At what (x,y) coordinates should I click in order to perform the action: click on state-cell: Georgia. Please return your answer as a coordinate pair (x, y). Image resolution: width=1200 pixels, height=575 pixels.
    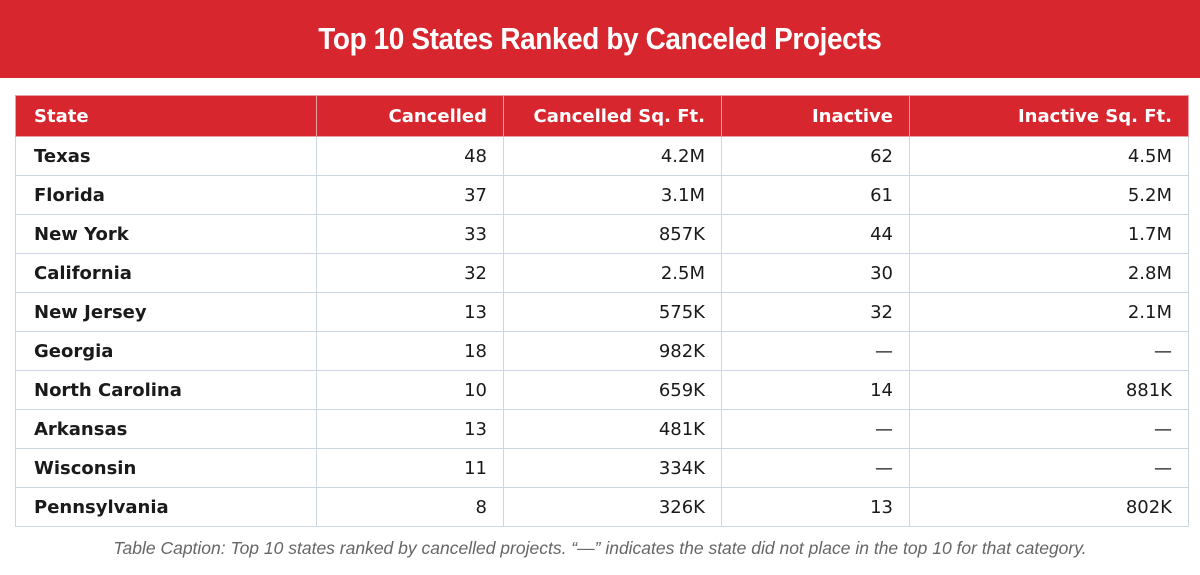
    Looking at the image, I should click on (166, 351).